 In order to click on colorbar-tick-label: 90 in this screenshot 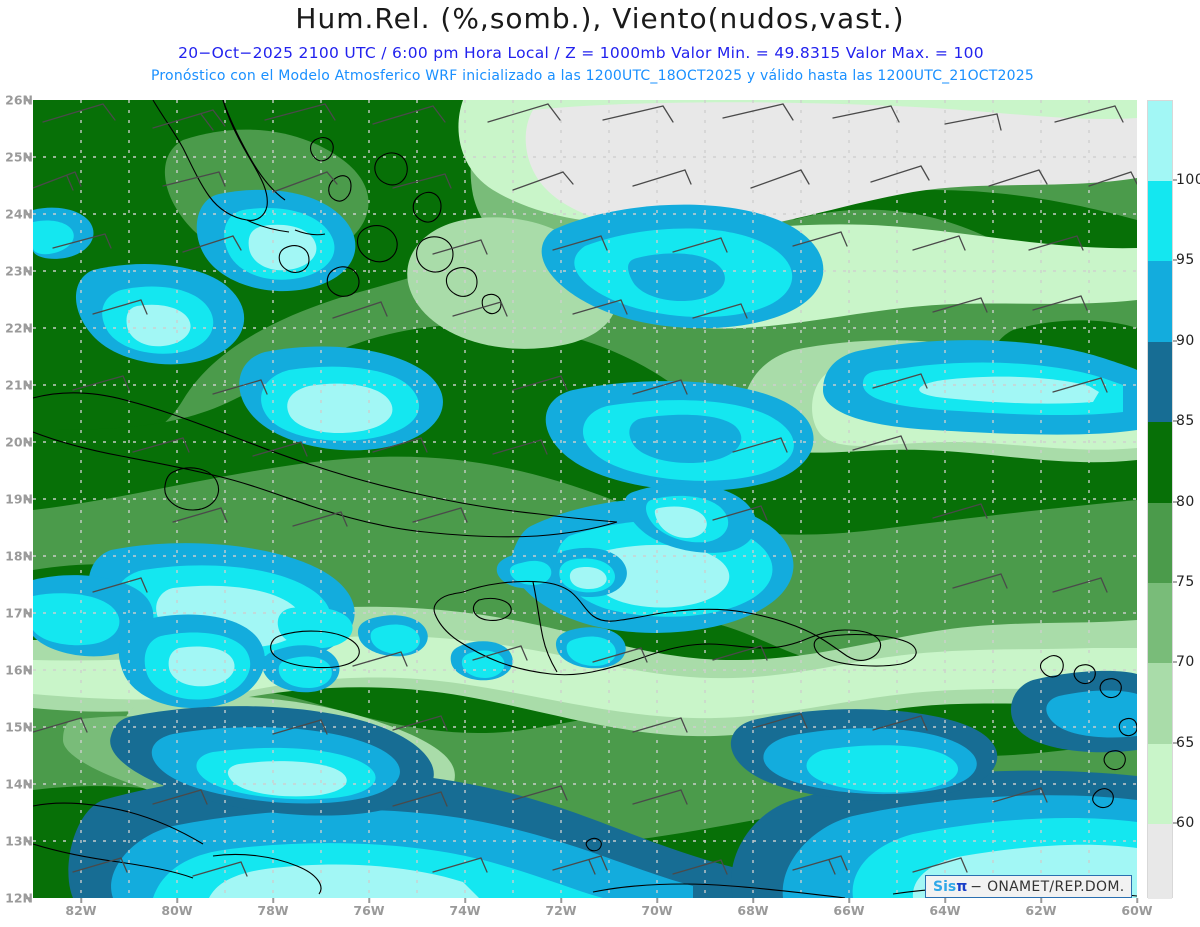, I will do `click(1185, 340)`.